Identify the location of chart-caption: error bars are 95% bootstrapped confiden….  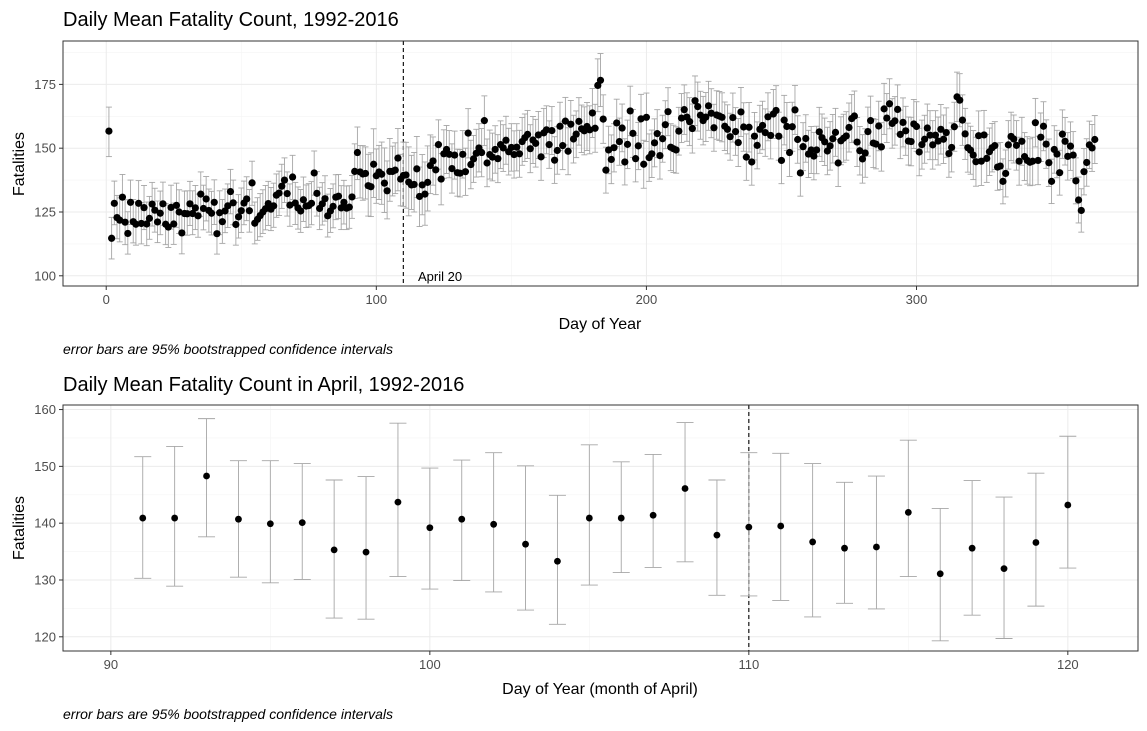
(228, 349).